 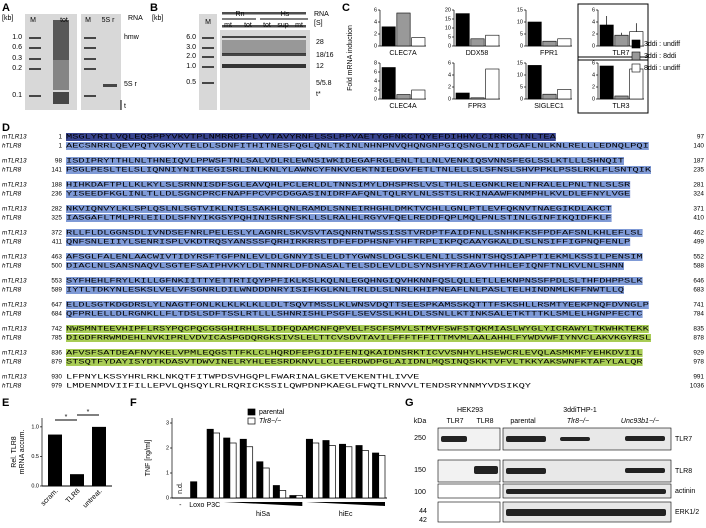 What do you see at coordinates (50, 498) in the screenshot?
I see `label: scram.` at bounding box center [50, 498].